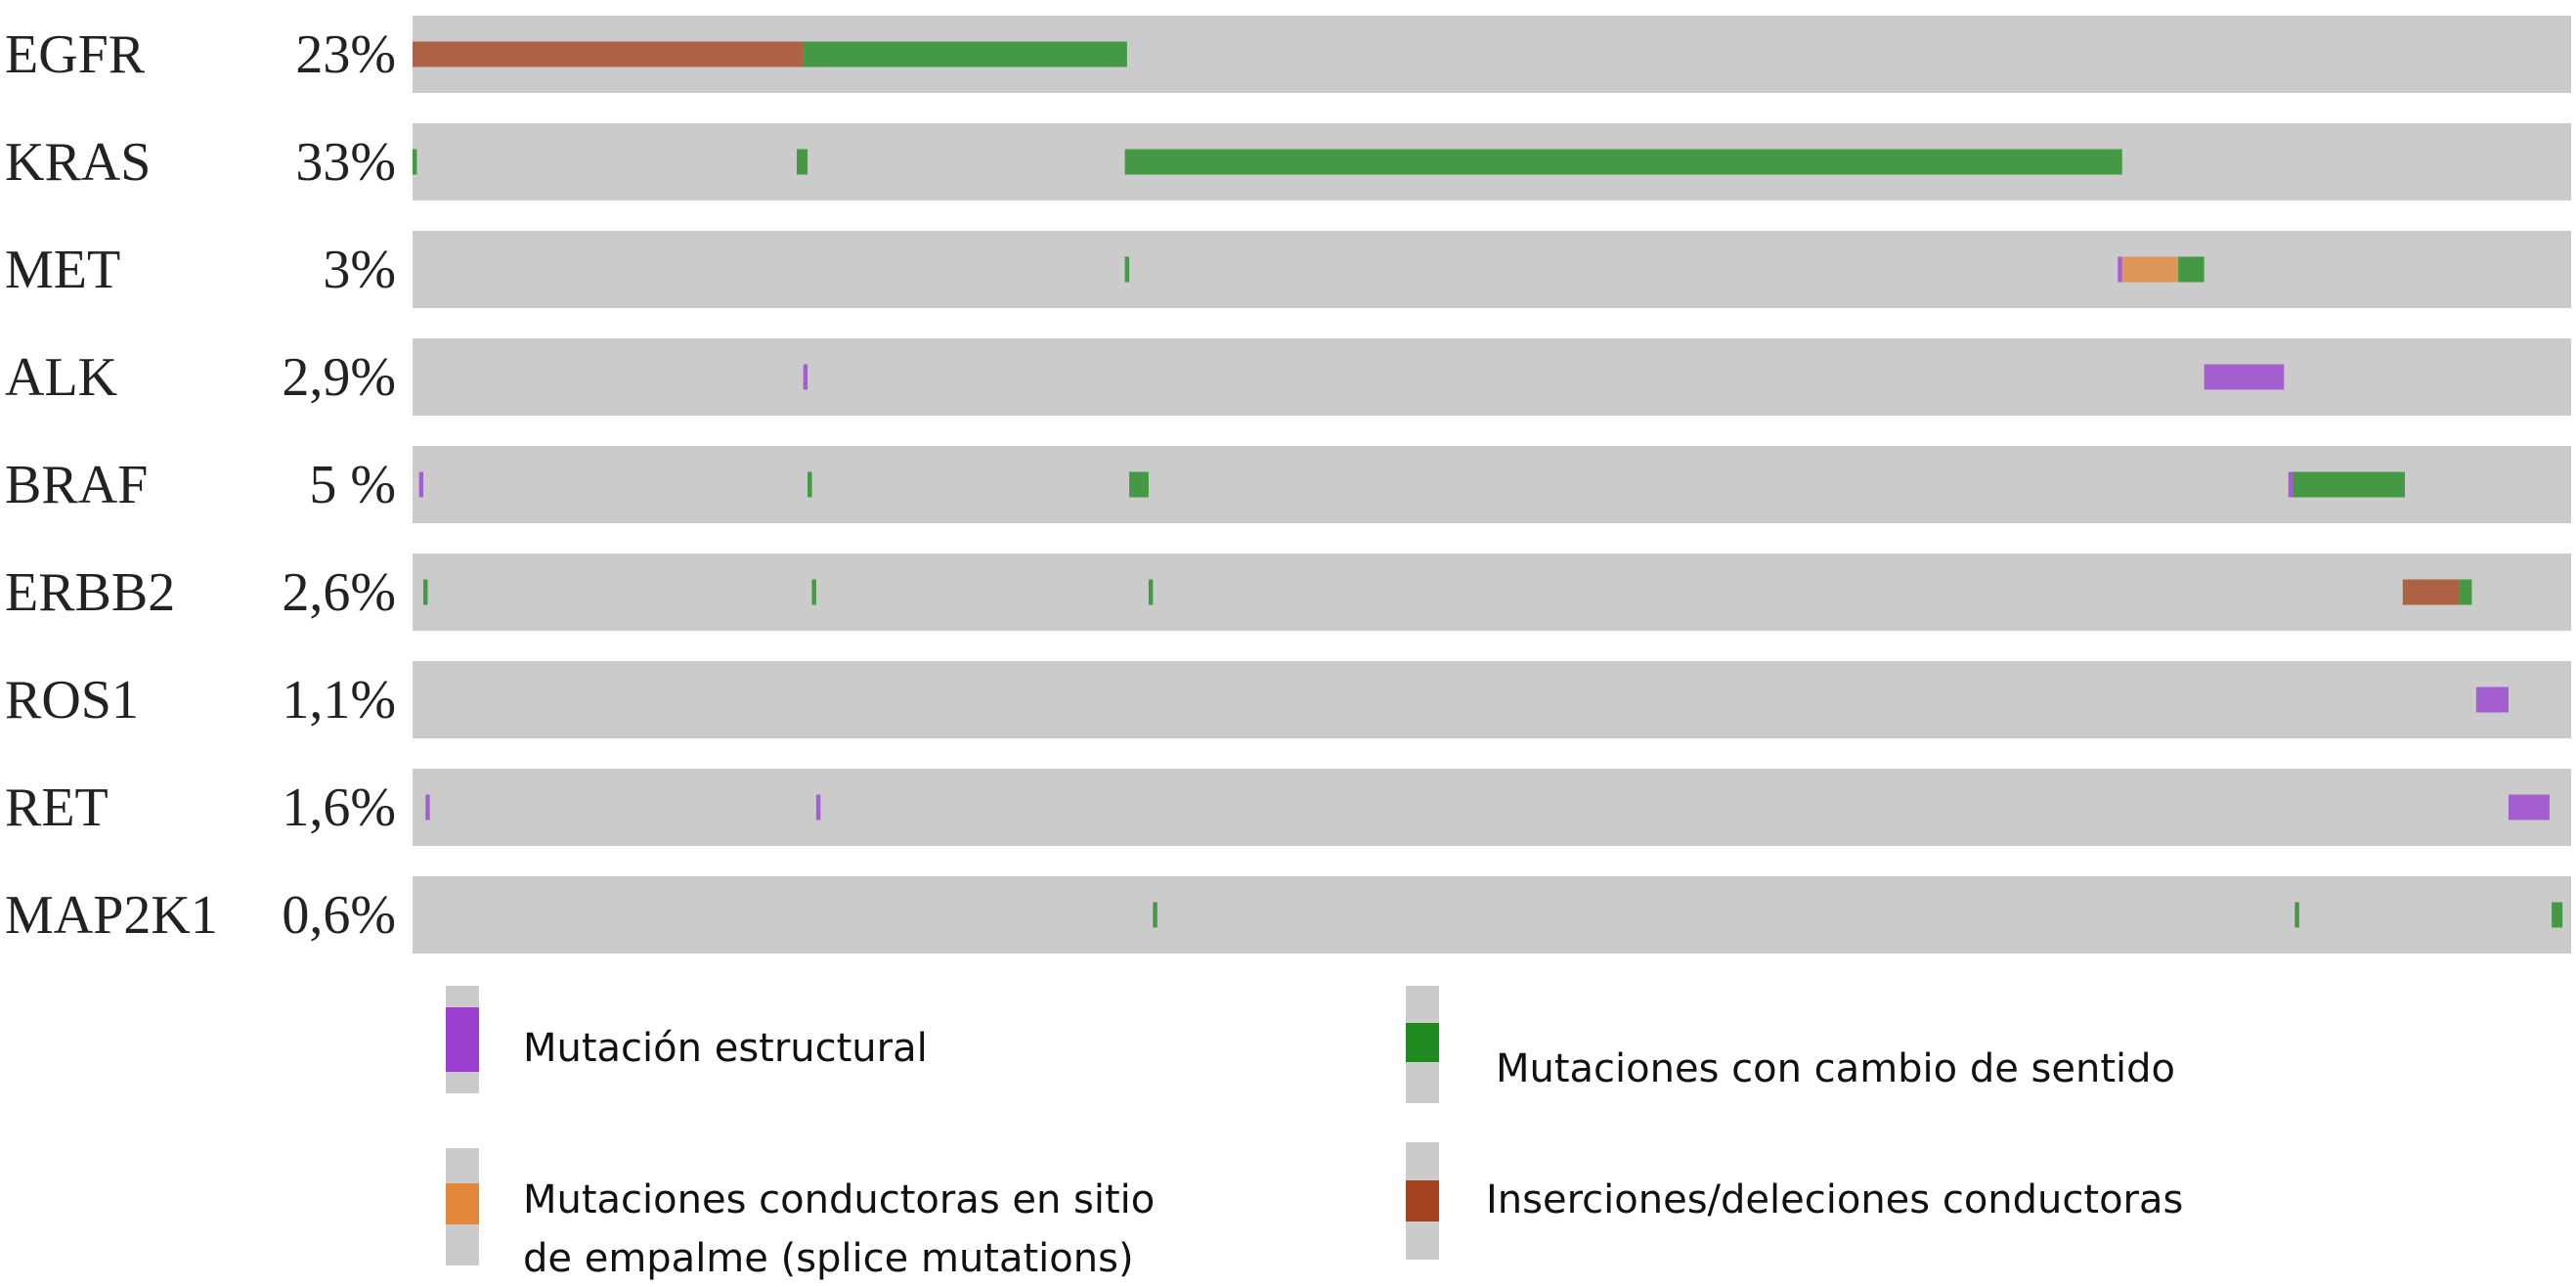 This screenshot has width=2576, height=1287. I want to click on pct-label-braf: 5 %, so click(352, 485).